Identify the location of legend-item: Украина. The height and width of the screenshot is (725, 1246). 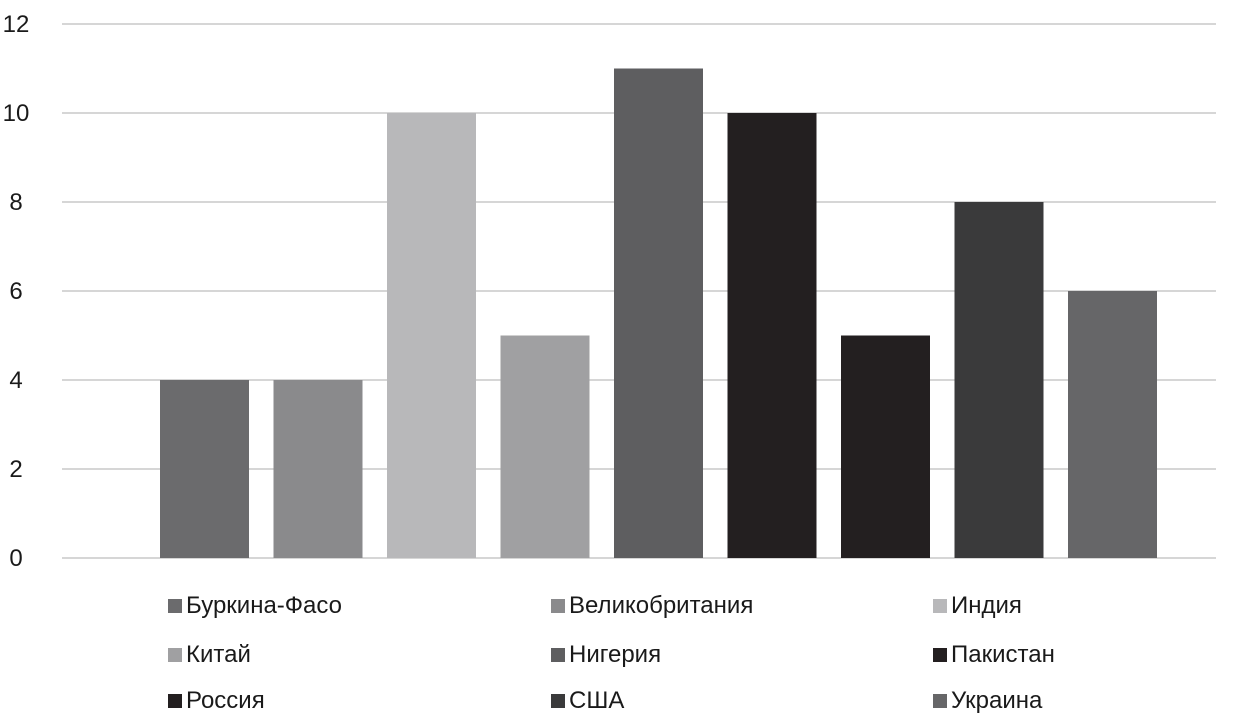
(988, 700).